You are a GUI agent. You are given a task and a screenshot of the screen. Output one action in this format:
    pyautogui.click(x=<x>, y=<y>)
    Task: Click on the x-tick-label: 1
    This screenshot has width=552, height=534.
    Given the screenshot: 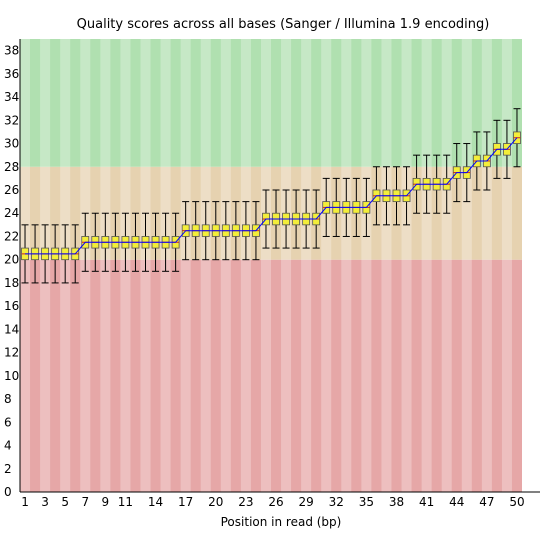 What is the action you would take?
    pyautogui.click(x=25, y=502)
    